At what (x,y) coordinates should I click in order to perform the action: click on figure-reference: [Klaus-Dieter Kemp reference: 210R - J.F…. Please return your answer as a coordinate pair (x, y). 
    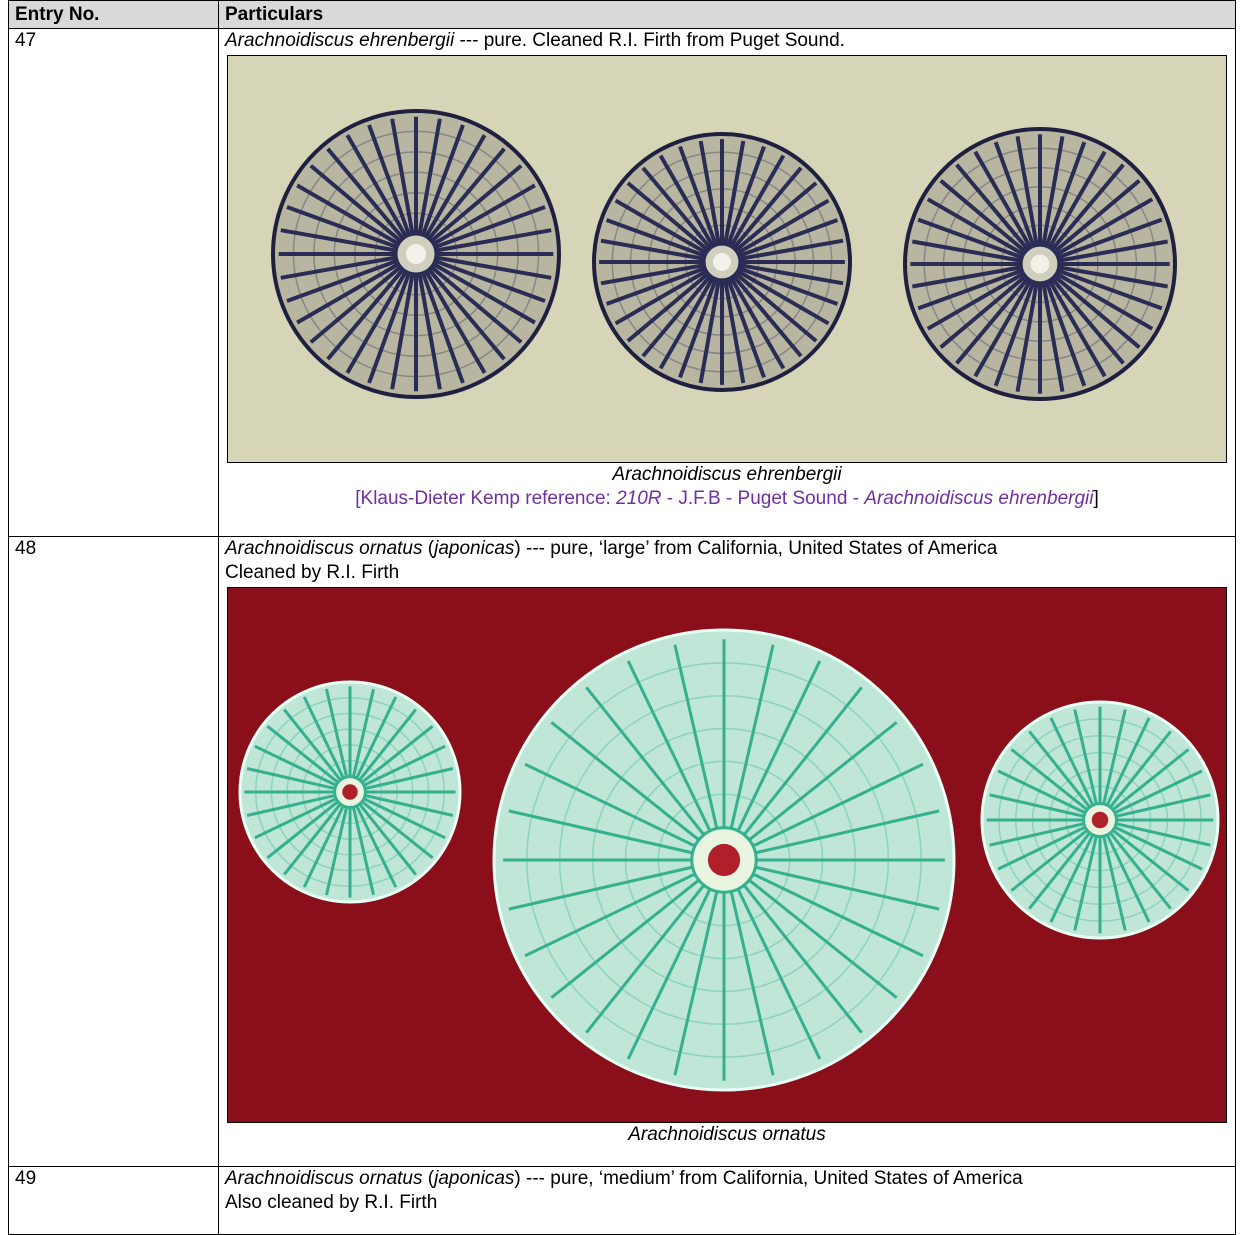
    Looking at the image, I should click on (727, 499).